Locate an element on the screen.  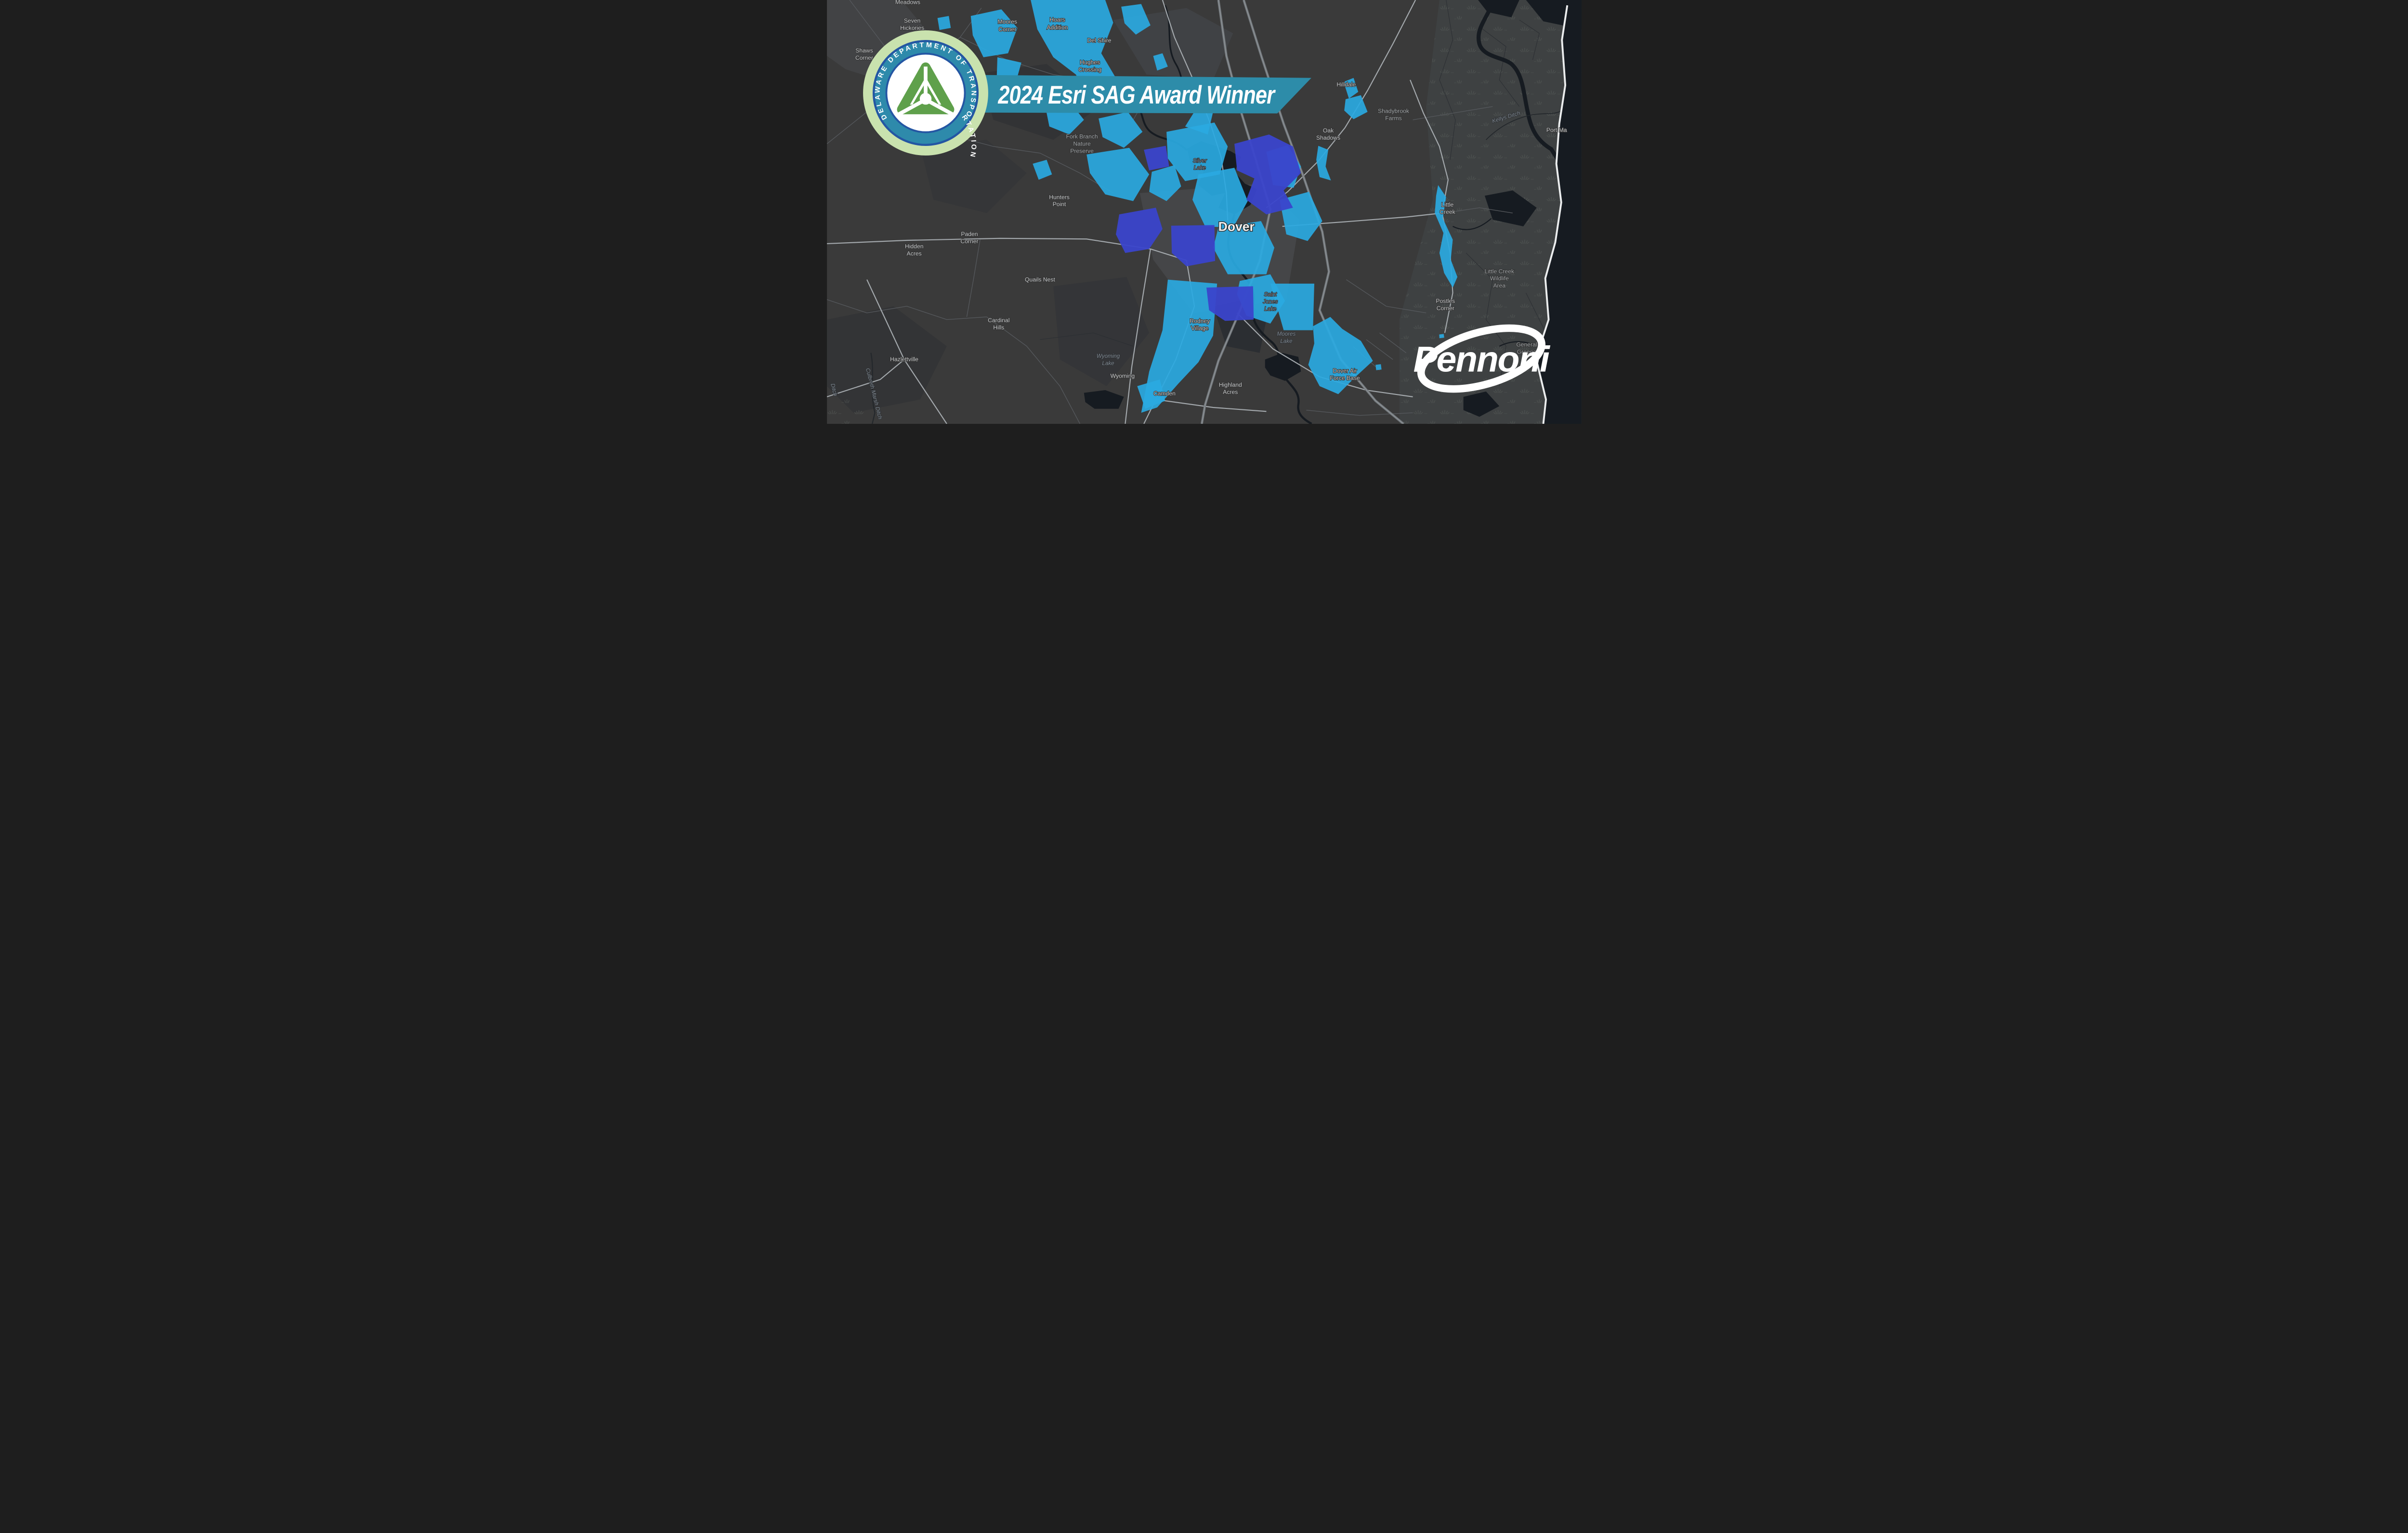
label-wyoming-lake: Wyoming Lake is located at coordinates (1108, 360).